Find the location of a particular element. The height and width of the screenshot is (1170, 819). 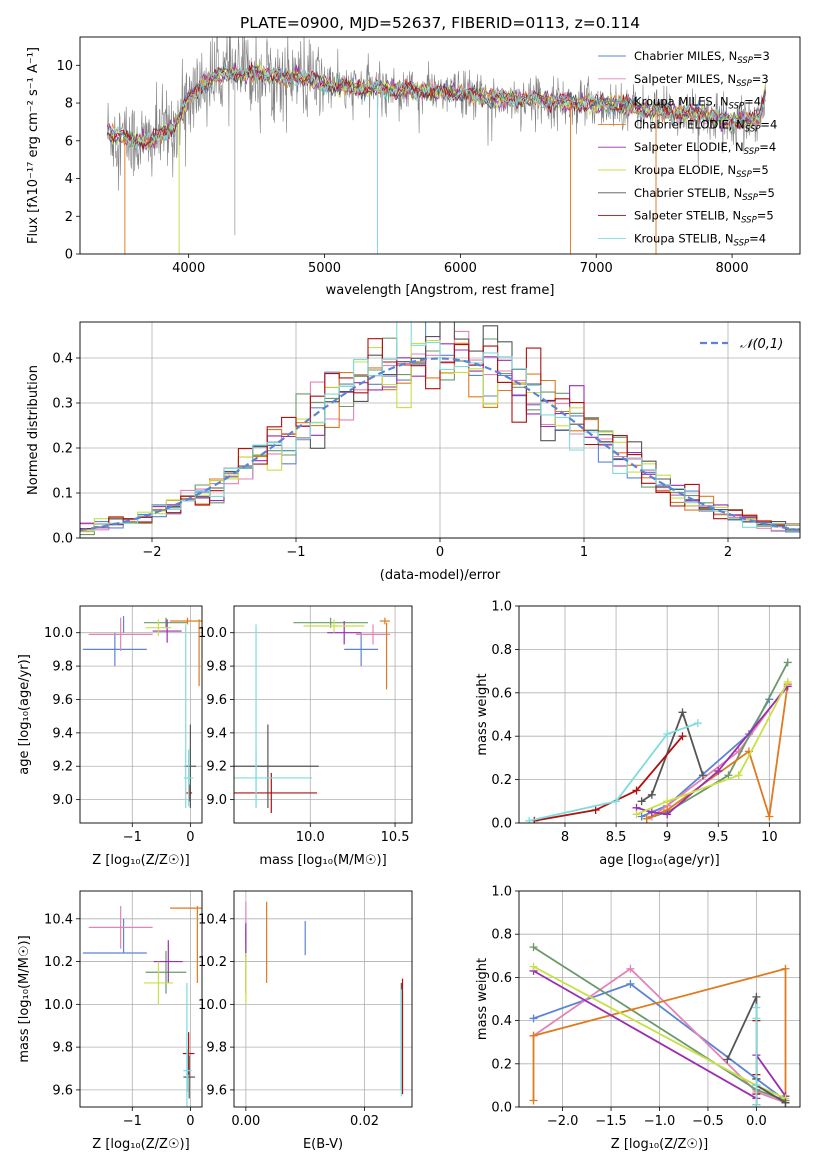

x-tick-label: −0.5 is located at coordinates (708, 1121).